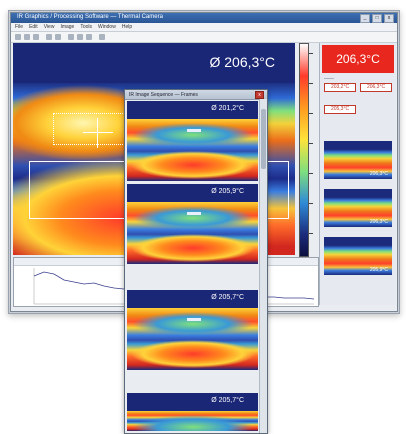 The height and width of the screenshot is (434, 406). Describe the element at coordinates (376, 87) in the screenshot. I see `max-temp-field: 206,3°C` at that location.